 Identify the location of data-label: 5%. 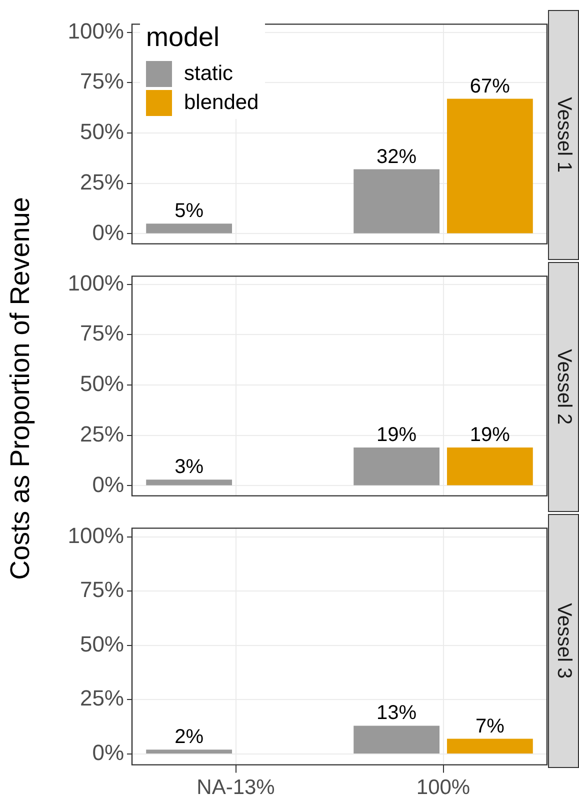
(189, 211).